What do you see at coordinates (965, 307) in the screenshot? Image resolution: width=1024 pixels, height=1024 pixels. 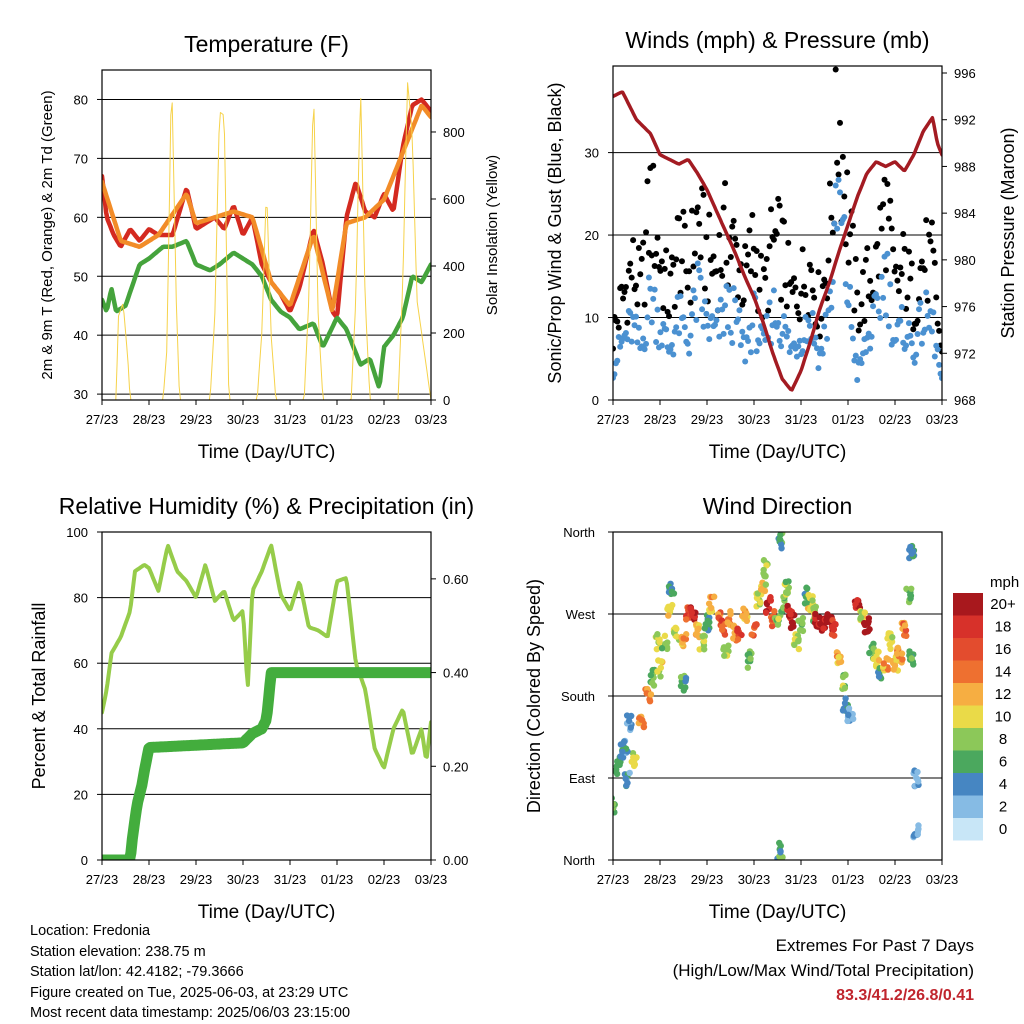 I see `chart-winds-ytick-right-label: 976` at bounding box center [965, 307].